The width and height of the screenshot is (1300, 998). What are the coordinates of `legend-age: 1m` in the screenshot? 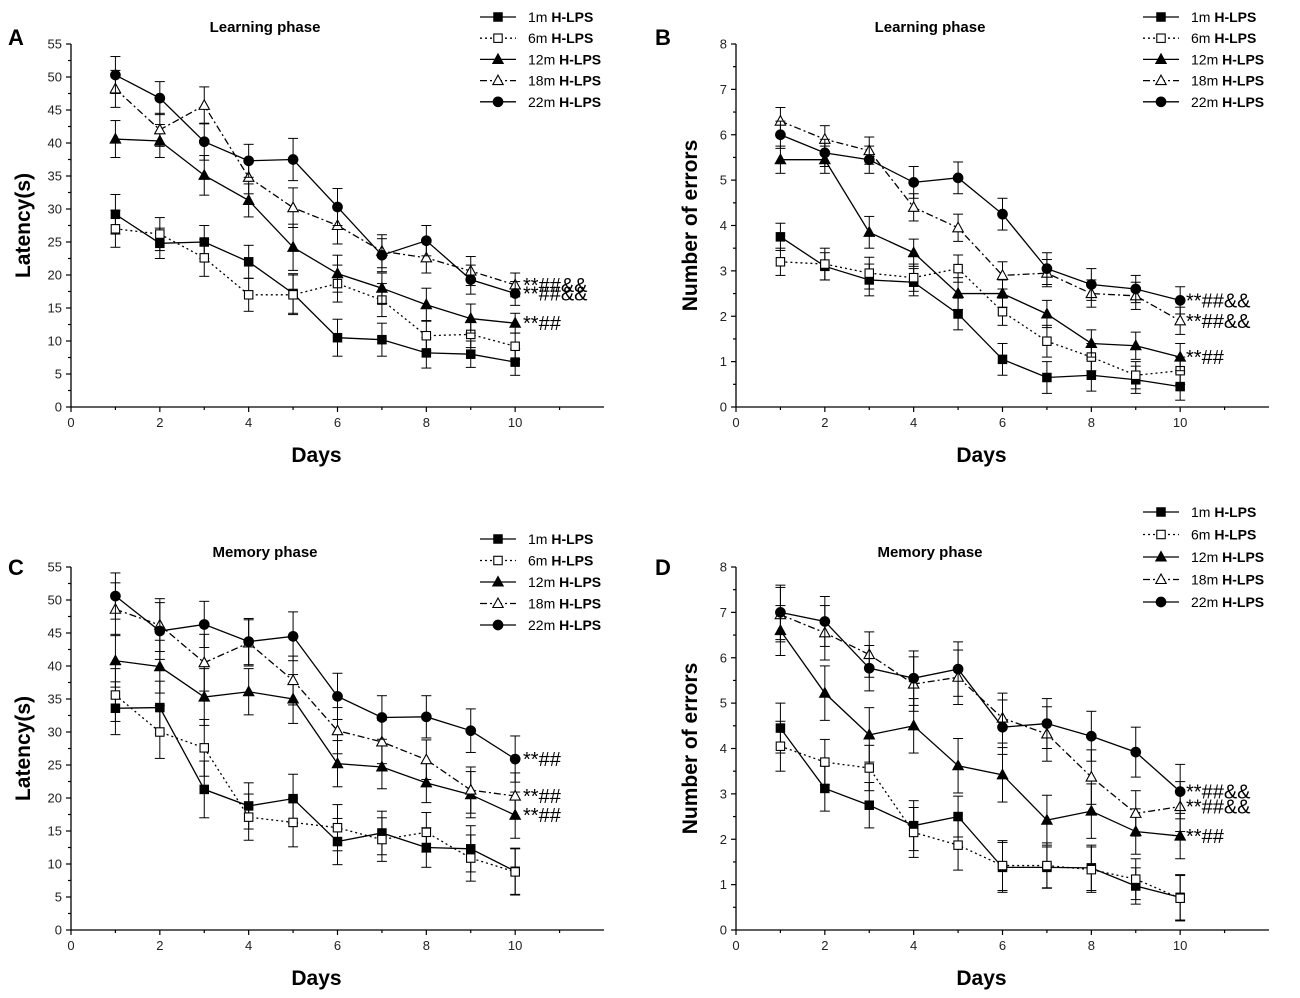 It's located at (1202, 512).